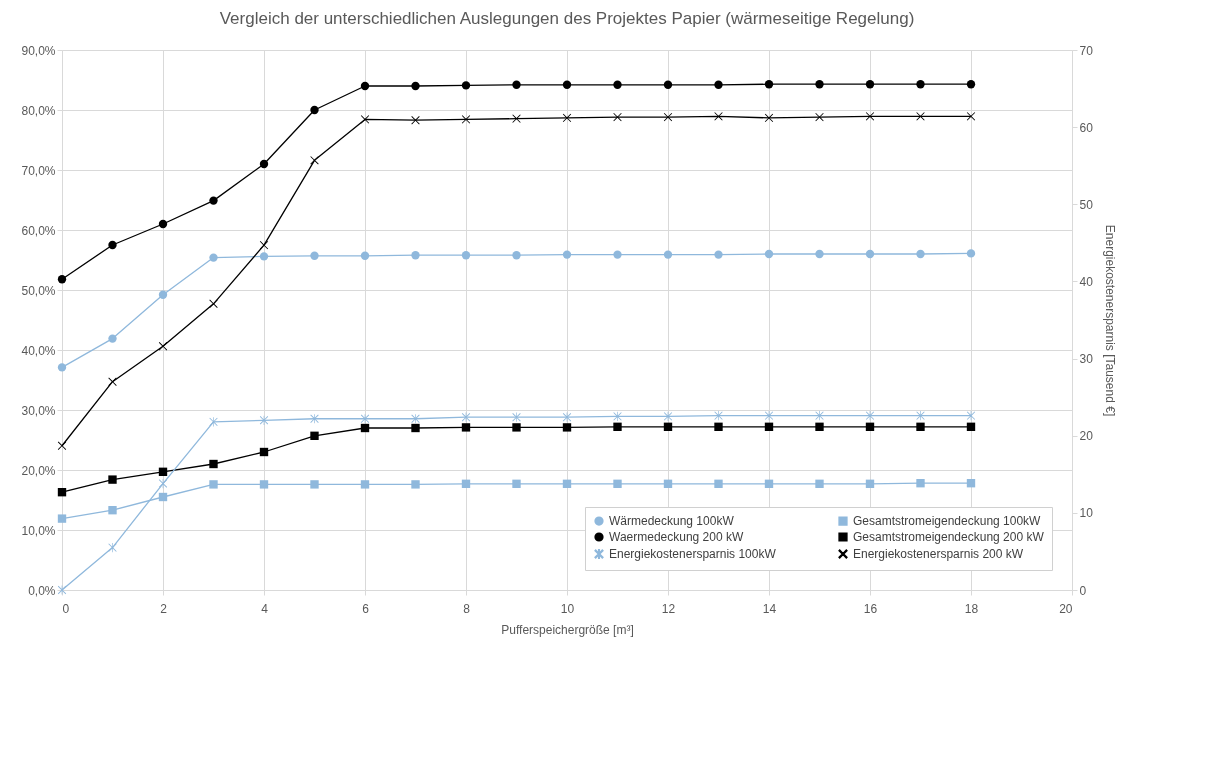 The height and width of the screenshot is (772, 1209). Describe the element at coordinates (947, 521) in the screenshot. I see `legend-label: Gesamtstromeigendeckung 100kW` at that location.